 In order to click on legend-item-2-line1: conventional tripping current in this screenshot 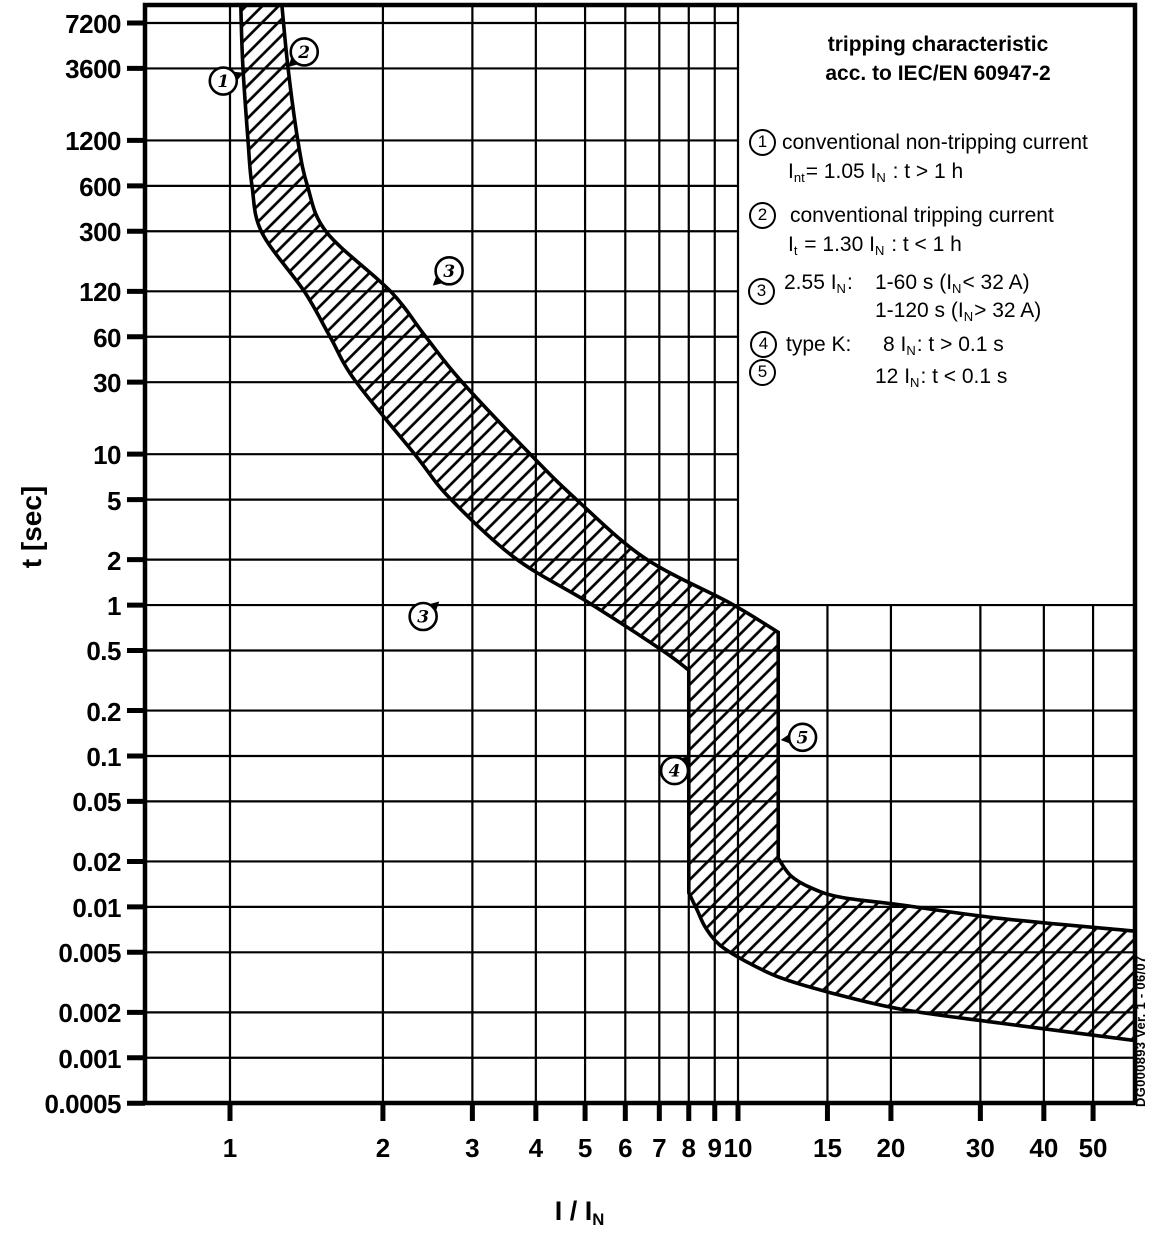, I will do `click(922, 215)`.